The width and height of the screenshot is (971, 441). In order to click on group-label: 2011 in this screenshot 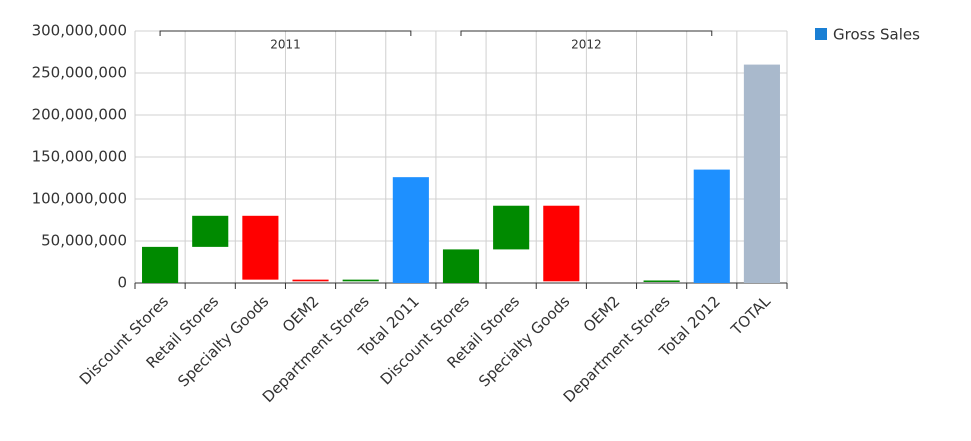, I will do `click(285, 45)`.